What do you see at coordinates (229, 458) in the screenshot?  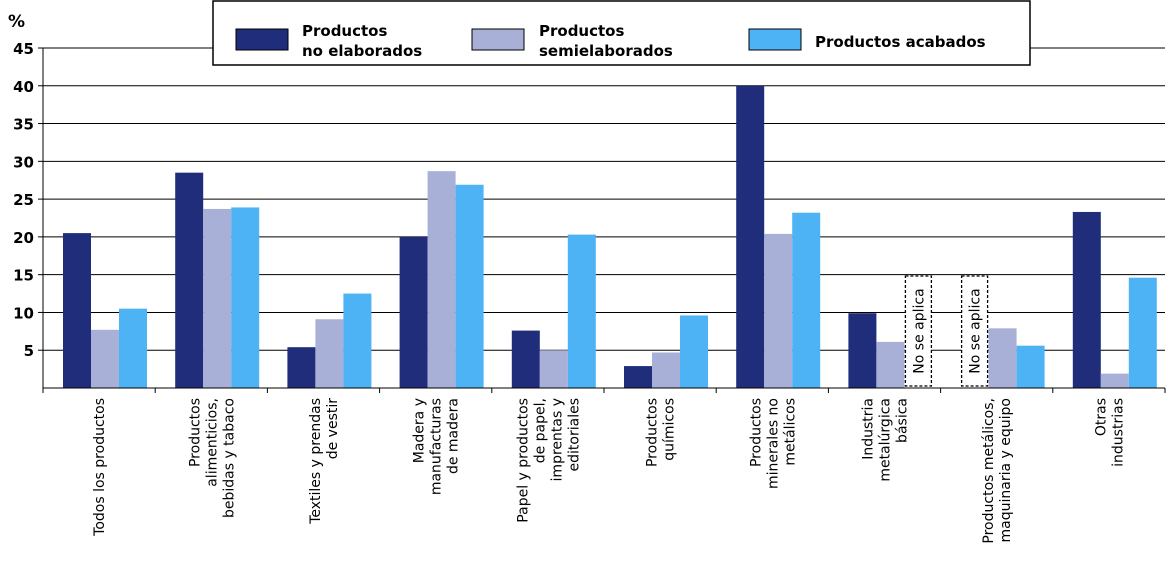 I see `category-label: bebidas y tabaco` at bounding box center [229, 458].